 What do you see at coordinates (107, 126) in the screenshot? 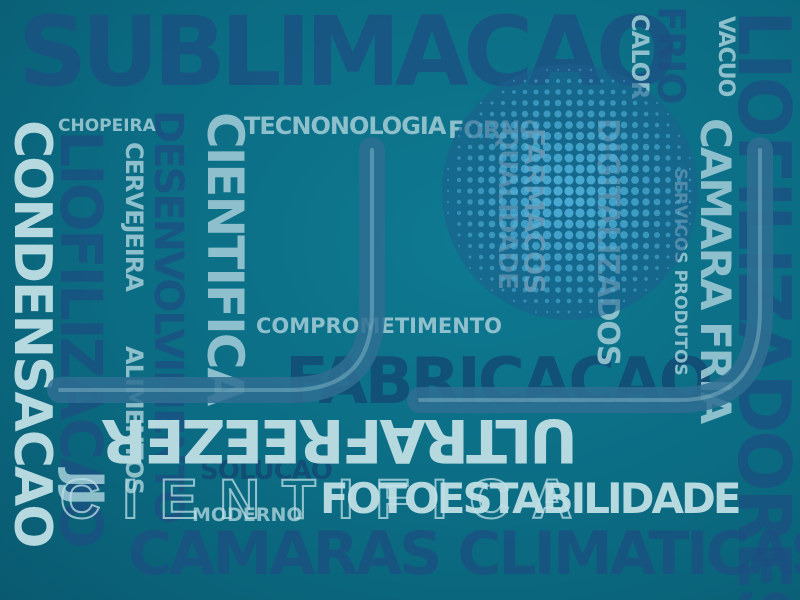
I see `word-chopeira: CHOPEIRA` at bounding box center [107, 126].